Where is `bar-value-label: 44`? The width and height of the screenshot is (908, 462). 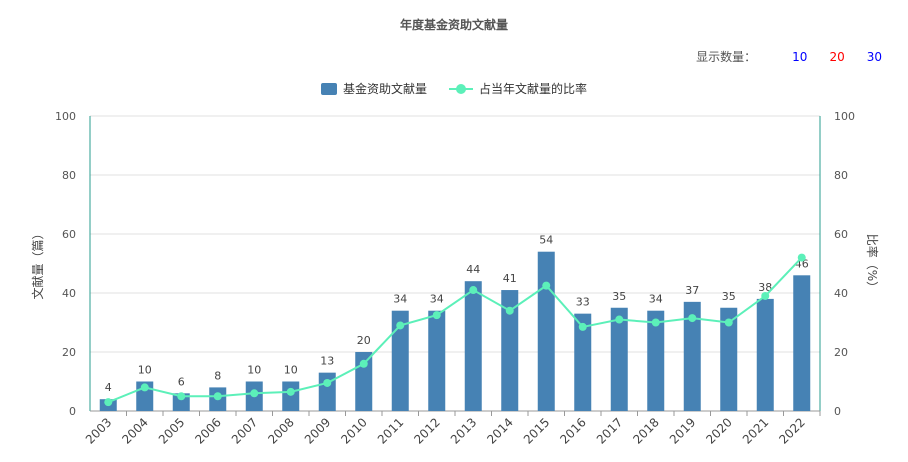 bar-value-label: 44 is located at coordinates (473, 269).